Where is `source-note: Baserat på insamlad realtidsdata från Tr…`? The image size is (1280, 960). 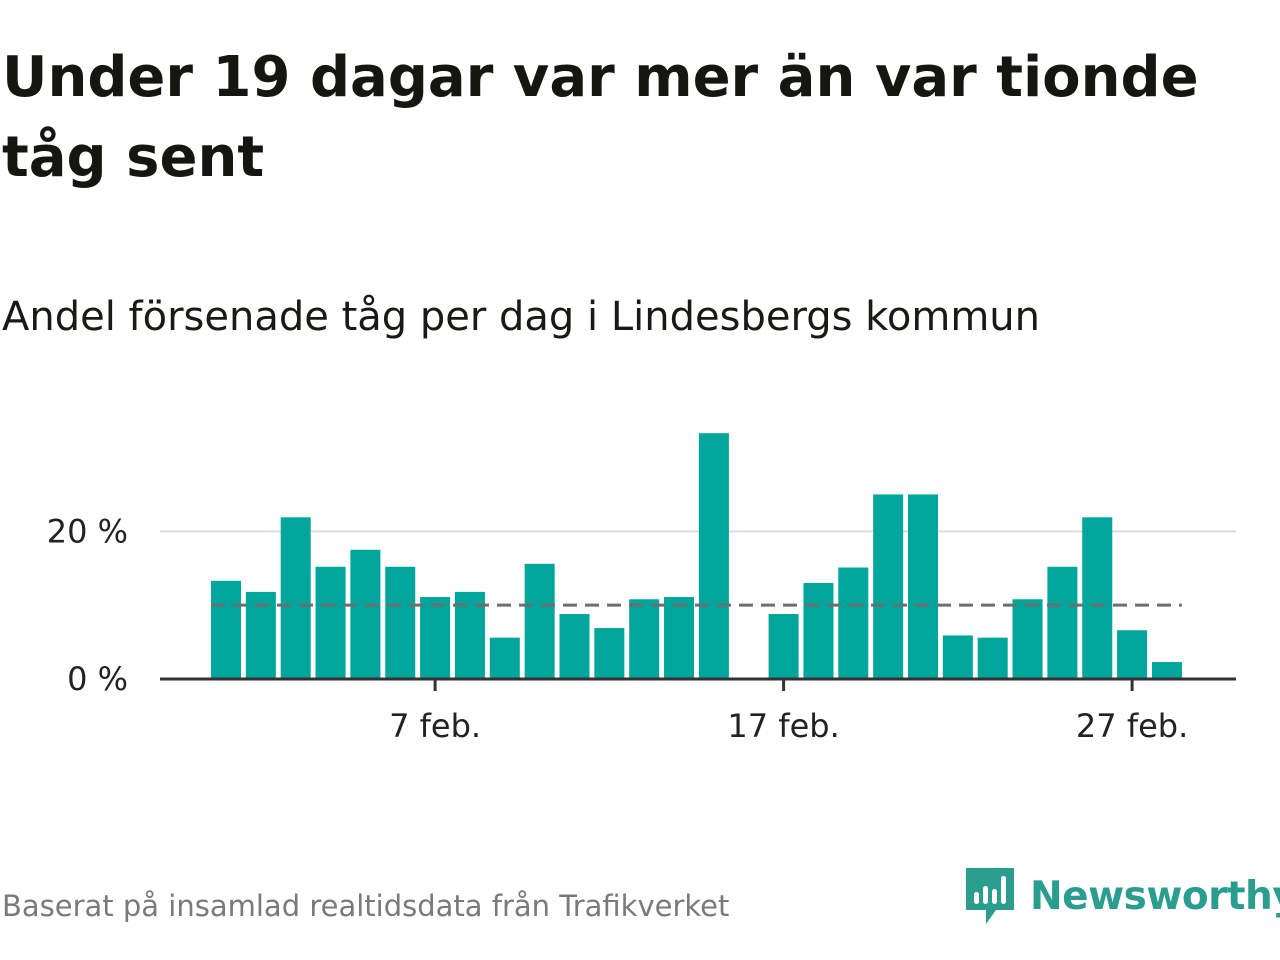 source-note: Baserat på insamlad realtidsdata från Tr… is located at coordinates (366, 906).